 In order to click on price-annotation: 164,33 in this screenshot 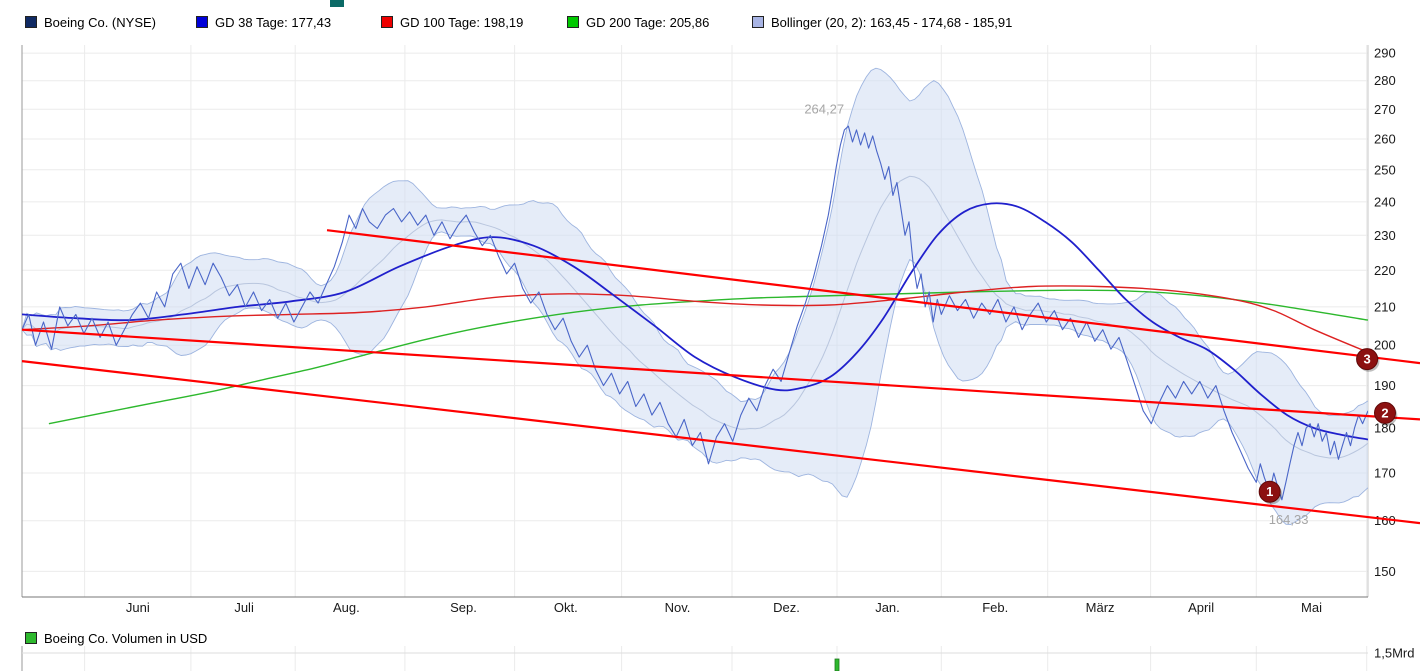, I will do `click(1289, 519)`.